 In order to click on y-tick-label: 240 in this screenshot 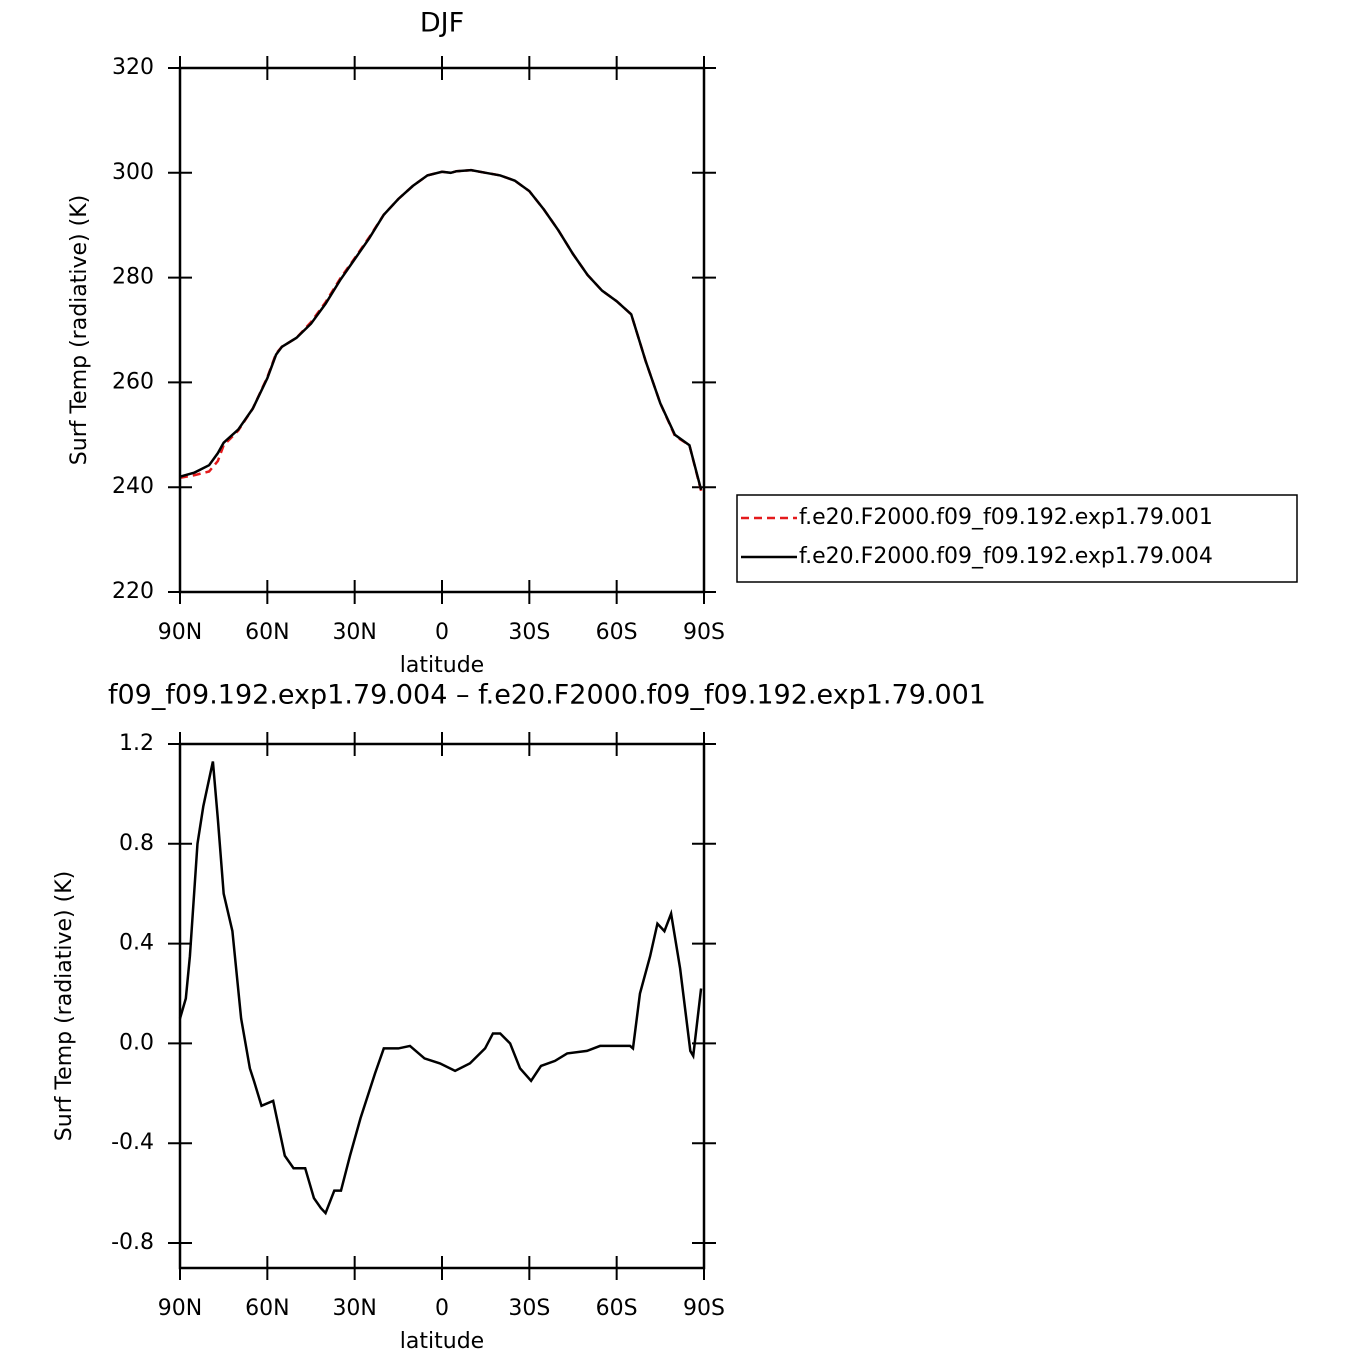, I will do `click(133, 486)`.